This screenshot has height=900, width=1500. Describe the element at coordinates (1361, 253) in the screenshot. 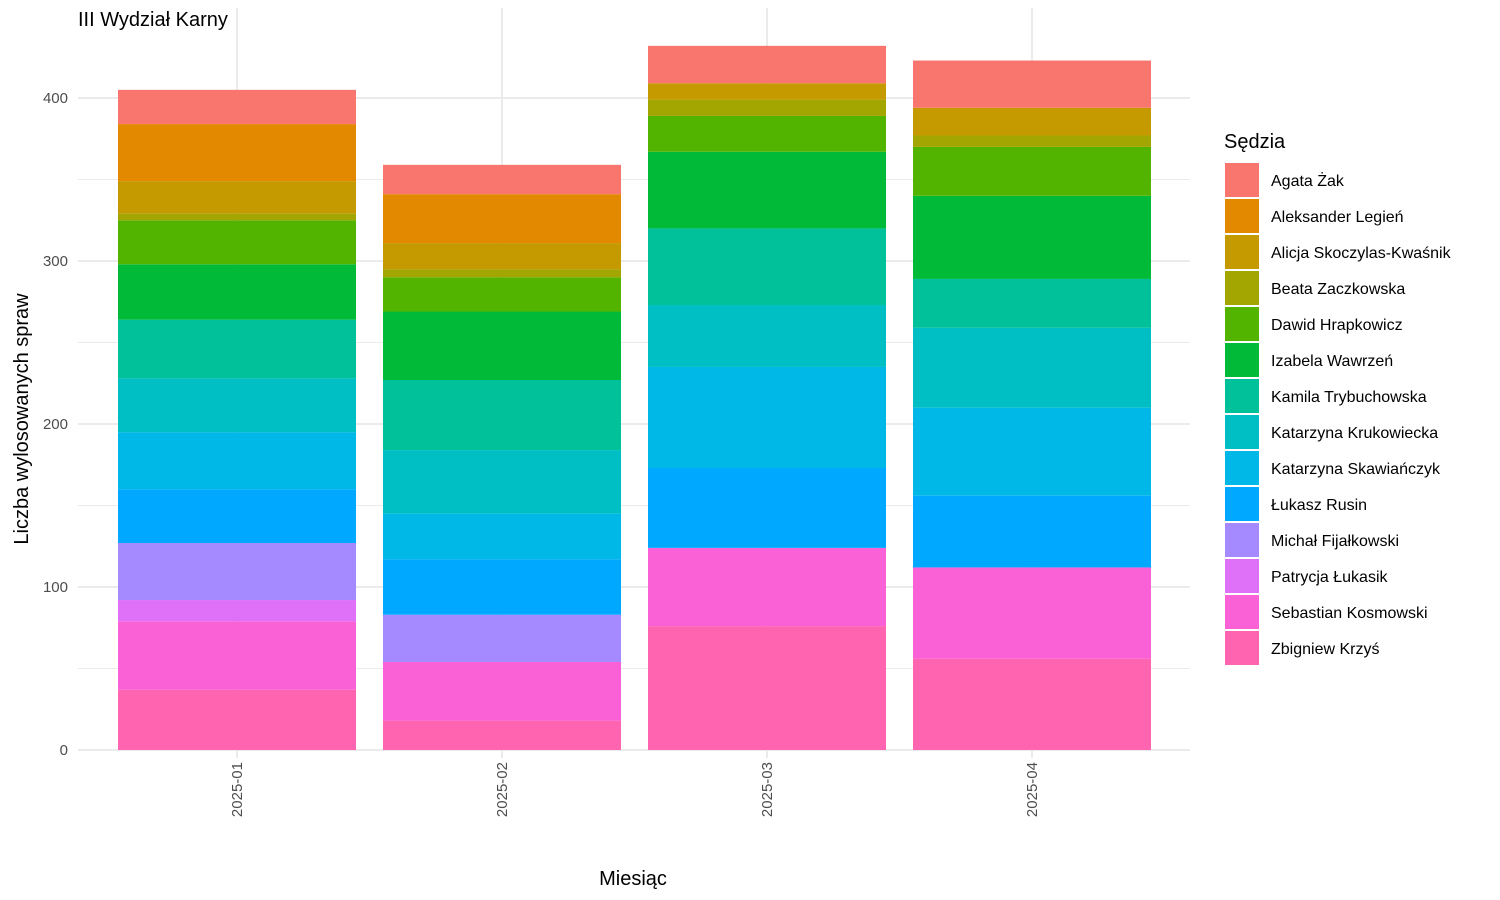

I see `legend-label: Alicja Skoczylas-Kwaśnik` at that location.